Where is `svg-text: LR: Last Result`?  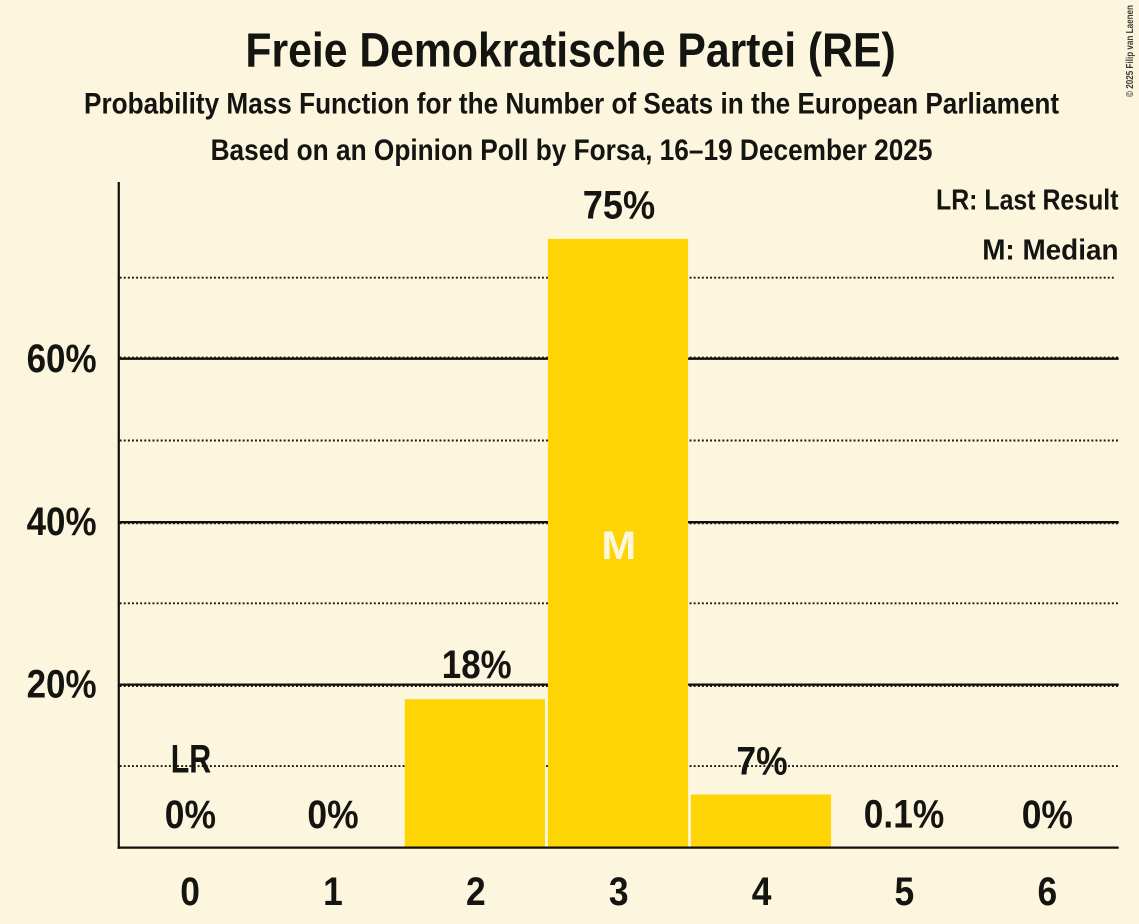
svg-text: LR: Last Result is located at coordinates (1027, 201).